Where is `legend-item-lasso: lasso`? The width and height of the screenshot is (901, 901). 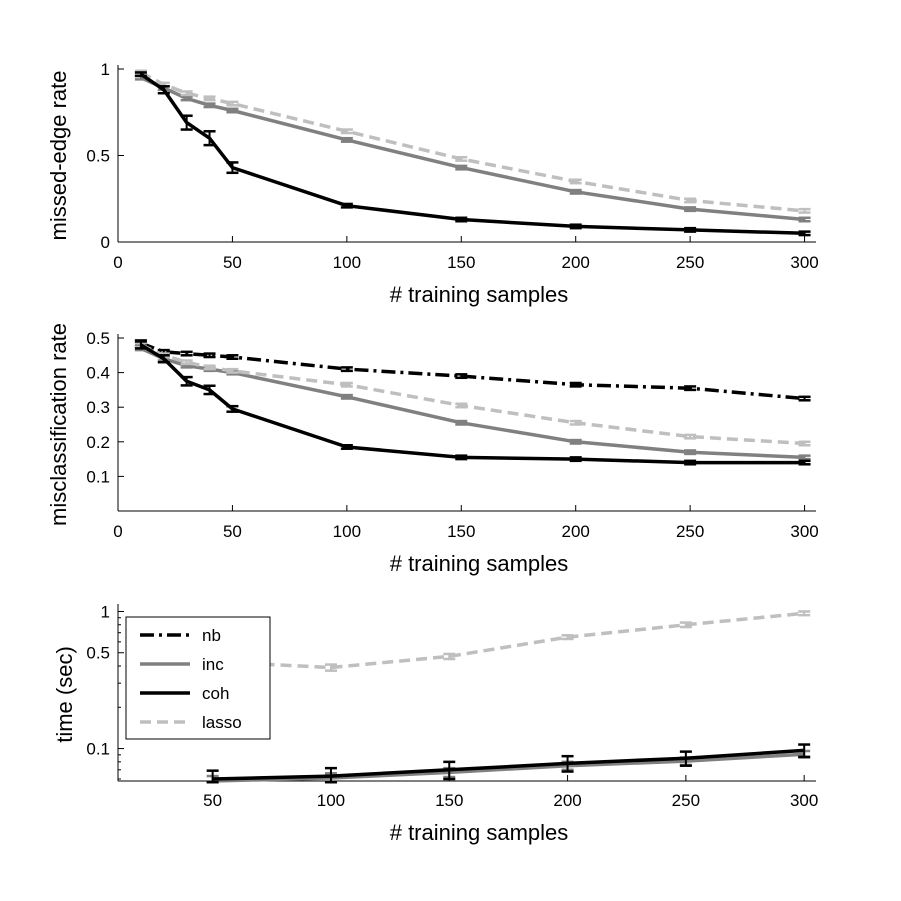 legend-item-lasso: lasso is located at coordinates (191, 722).